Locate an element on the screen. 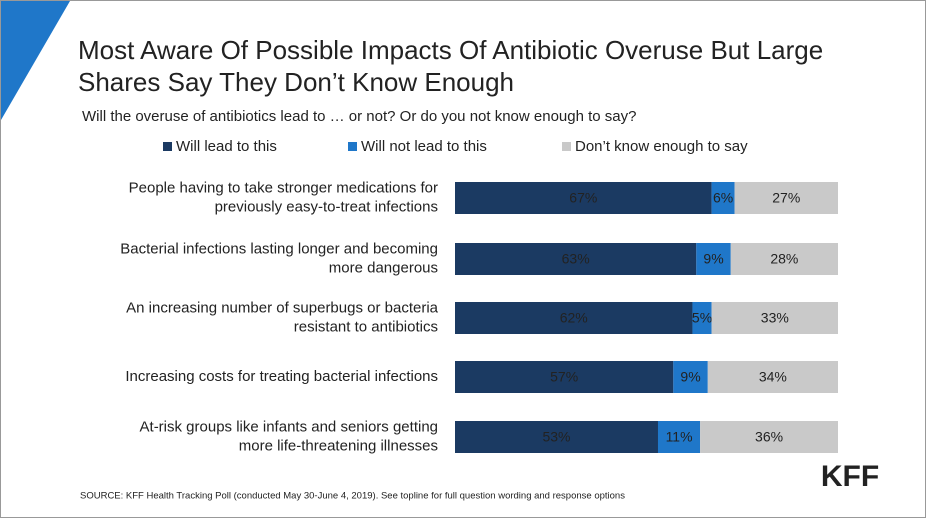  value-label: 11% is located at coordinates (679, 437).